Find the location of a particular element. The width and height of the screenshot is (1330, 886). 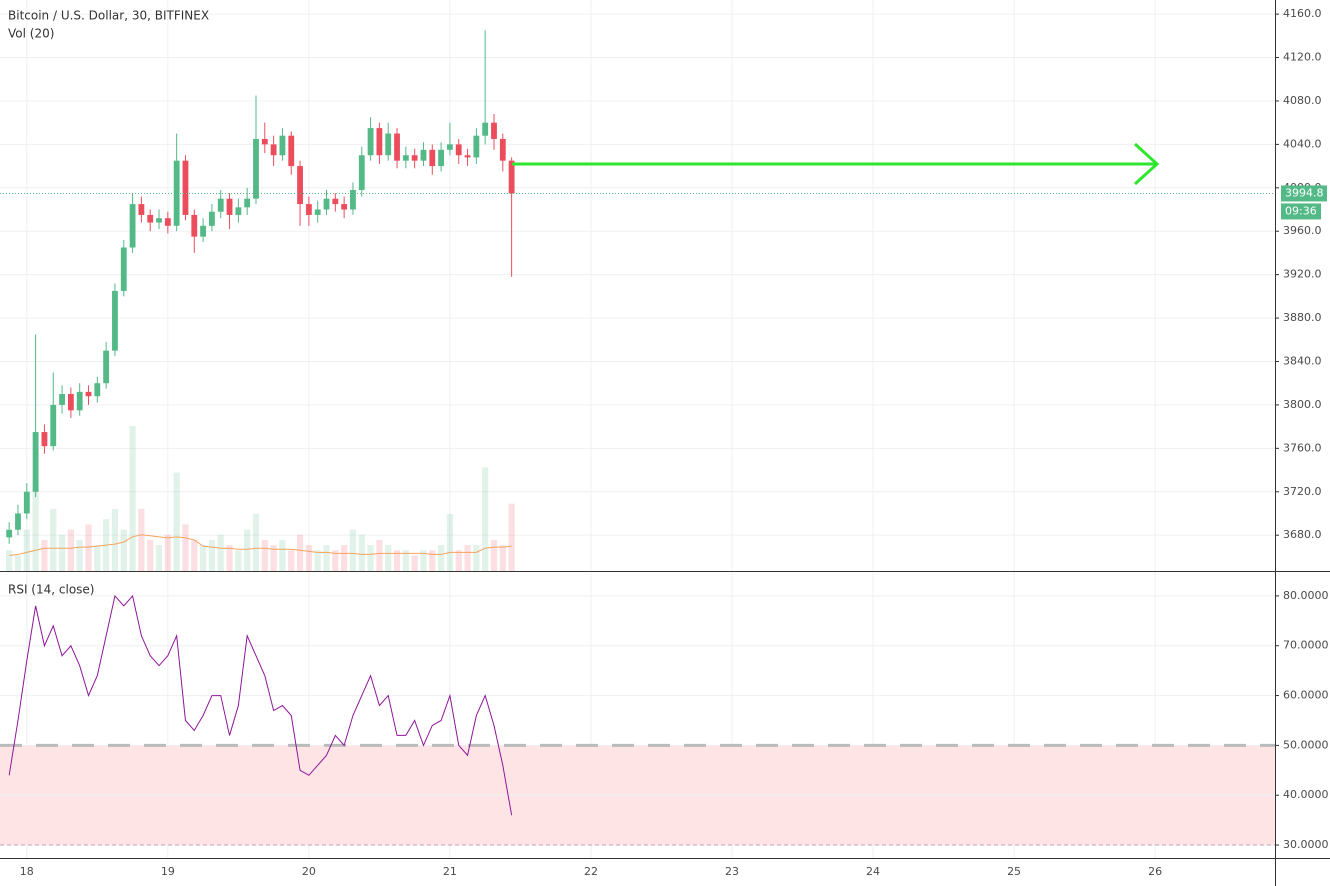

rsi-title: RSI (14, close) is located at coordinates (51, 590).